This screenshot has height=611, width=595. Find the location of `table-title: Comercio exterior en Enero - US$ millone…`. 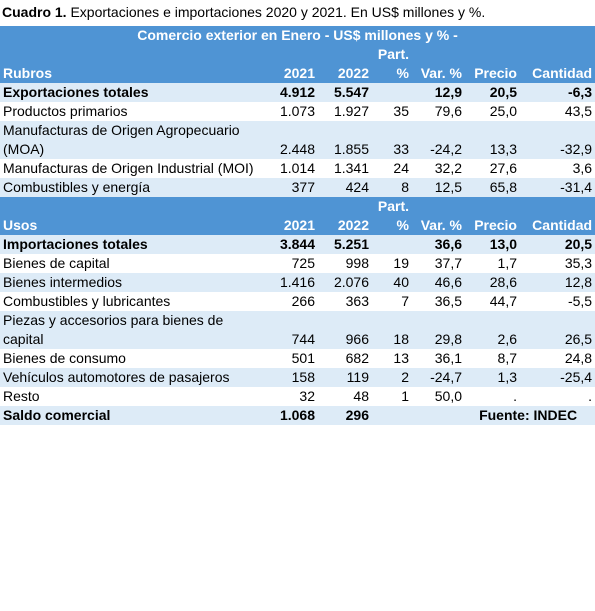

table-title: Comercio exterior en Enero - US$ millone… is located at coordinates (297, 35).